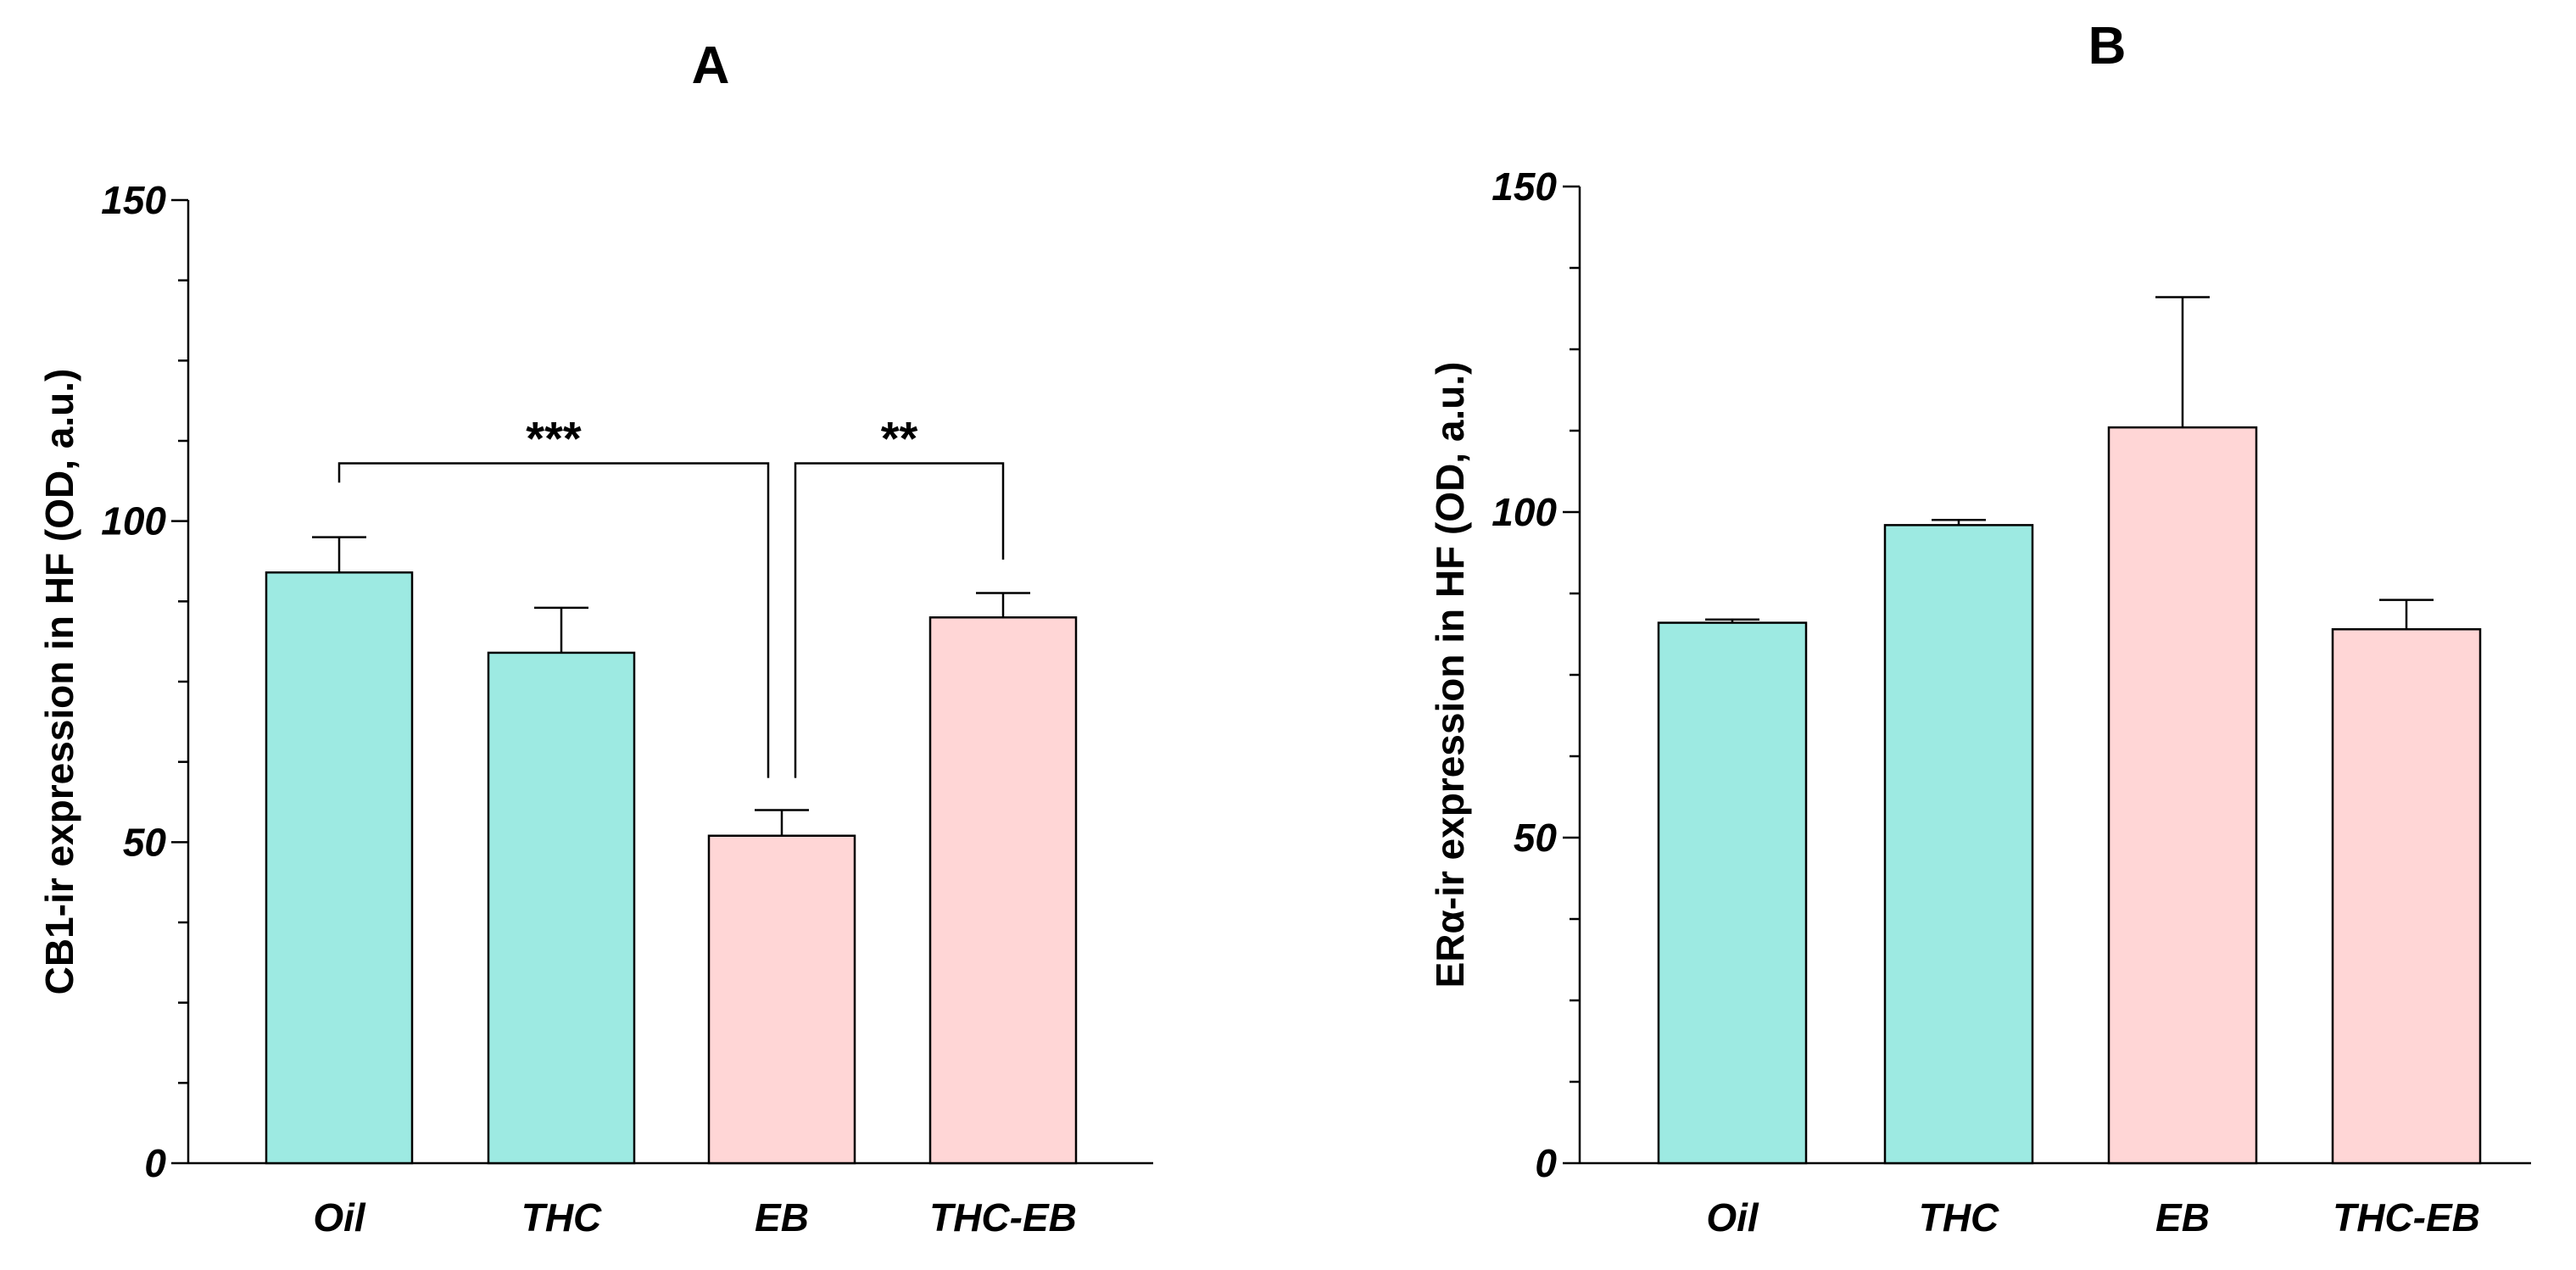 This screenshot has height=1270, width=2576. Describe the element at coordinates (2107, 46) in the screenshot. I see `chart-title: B` at that location.